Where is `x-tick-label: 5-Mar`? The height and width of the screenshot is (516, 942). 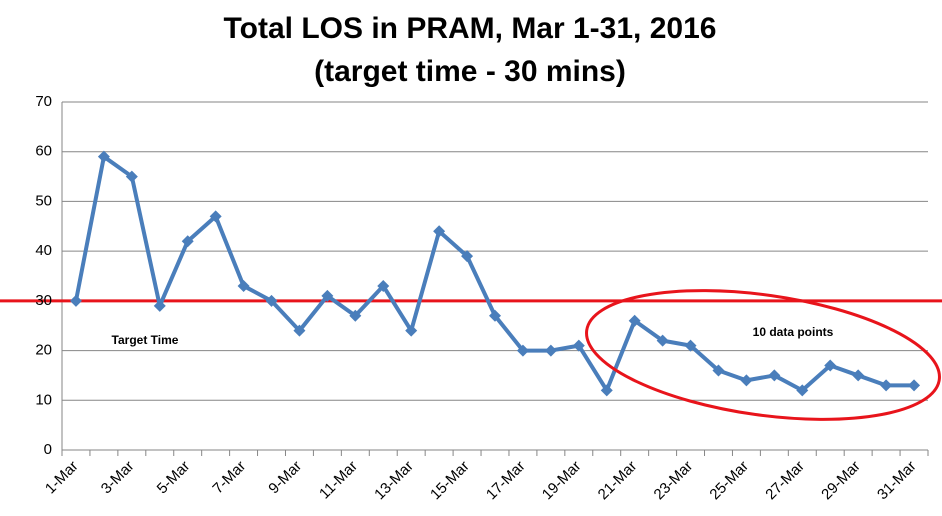
x-tick-label: 5-Mar is located at coordinates (174, 478).